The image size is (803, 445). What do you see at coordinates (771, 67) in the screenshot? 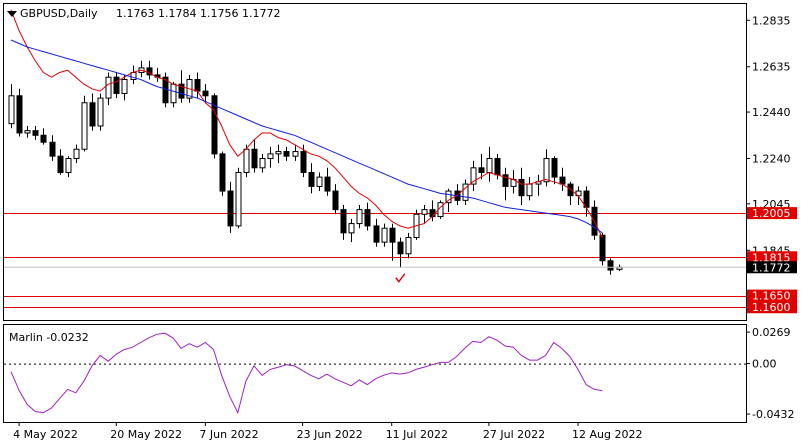
I see `price-tick-label: 1.2635` at bounding box center [771, 67].